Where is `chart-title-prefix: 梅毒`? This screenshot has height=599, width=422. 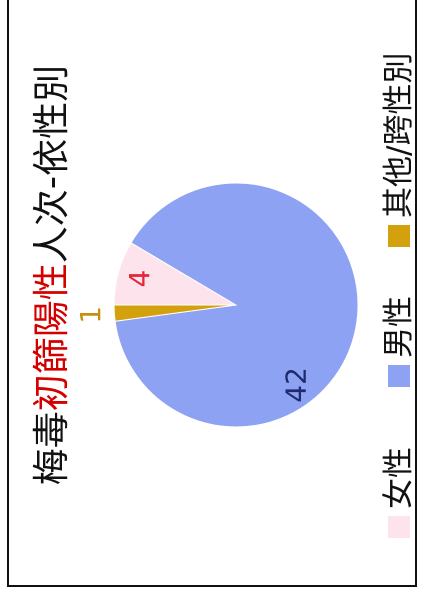 chart-title-prefix: 梅毒 is located at coordinates (51, 448).